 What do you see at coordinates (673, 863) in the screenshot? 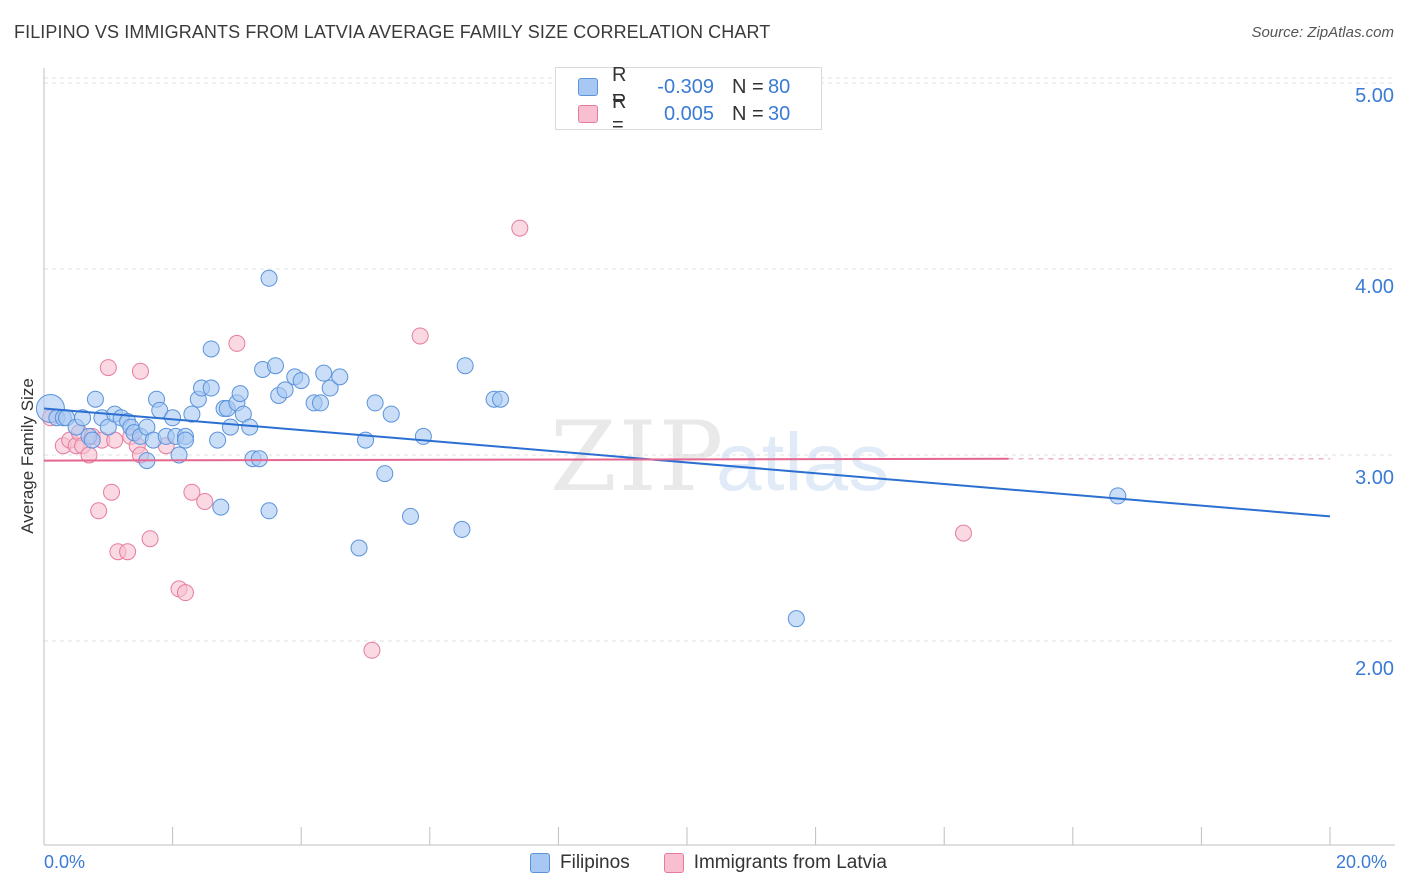
I see `latvia-legend-swatch` at bounding box center [673, 863].